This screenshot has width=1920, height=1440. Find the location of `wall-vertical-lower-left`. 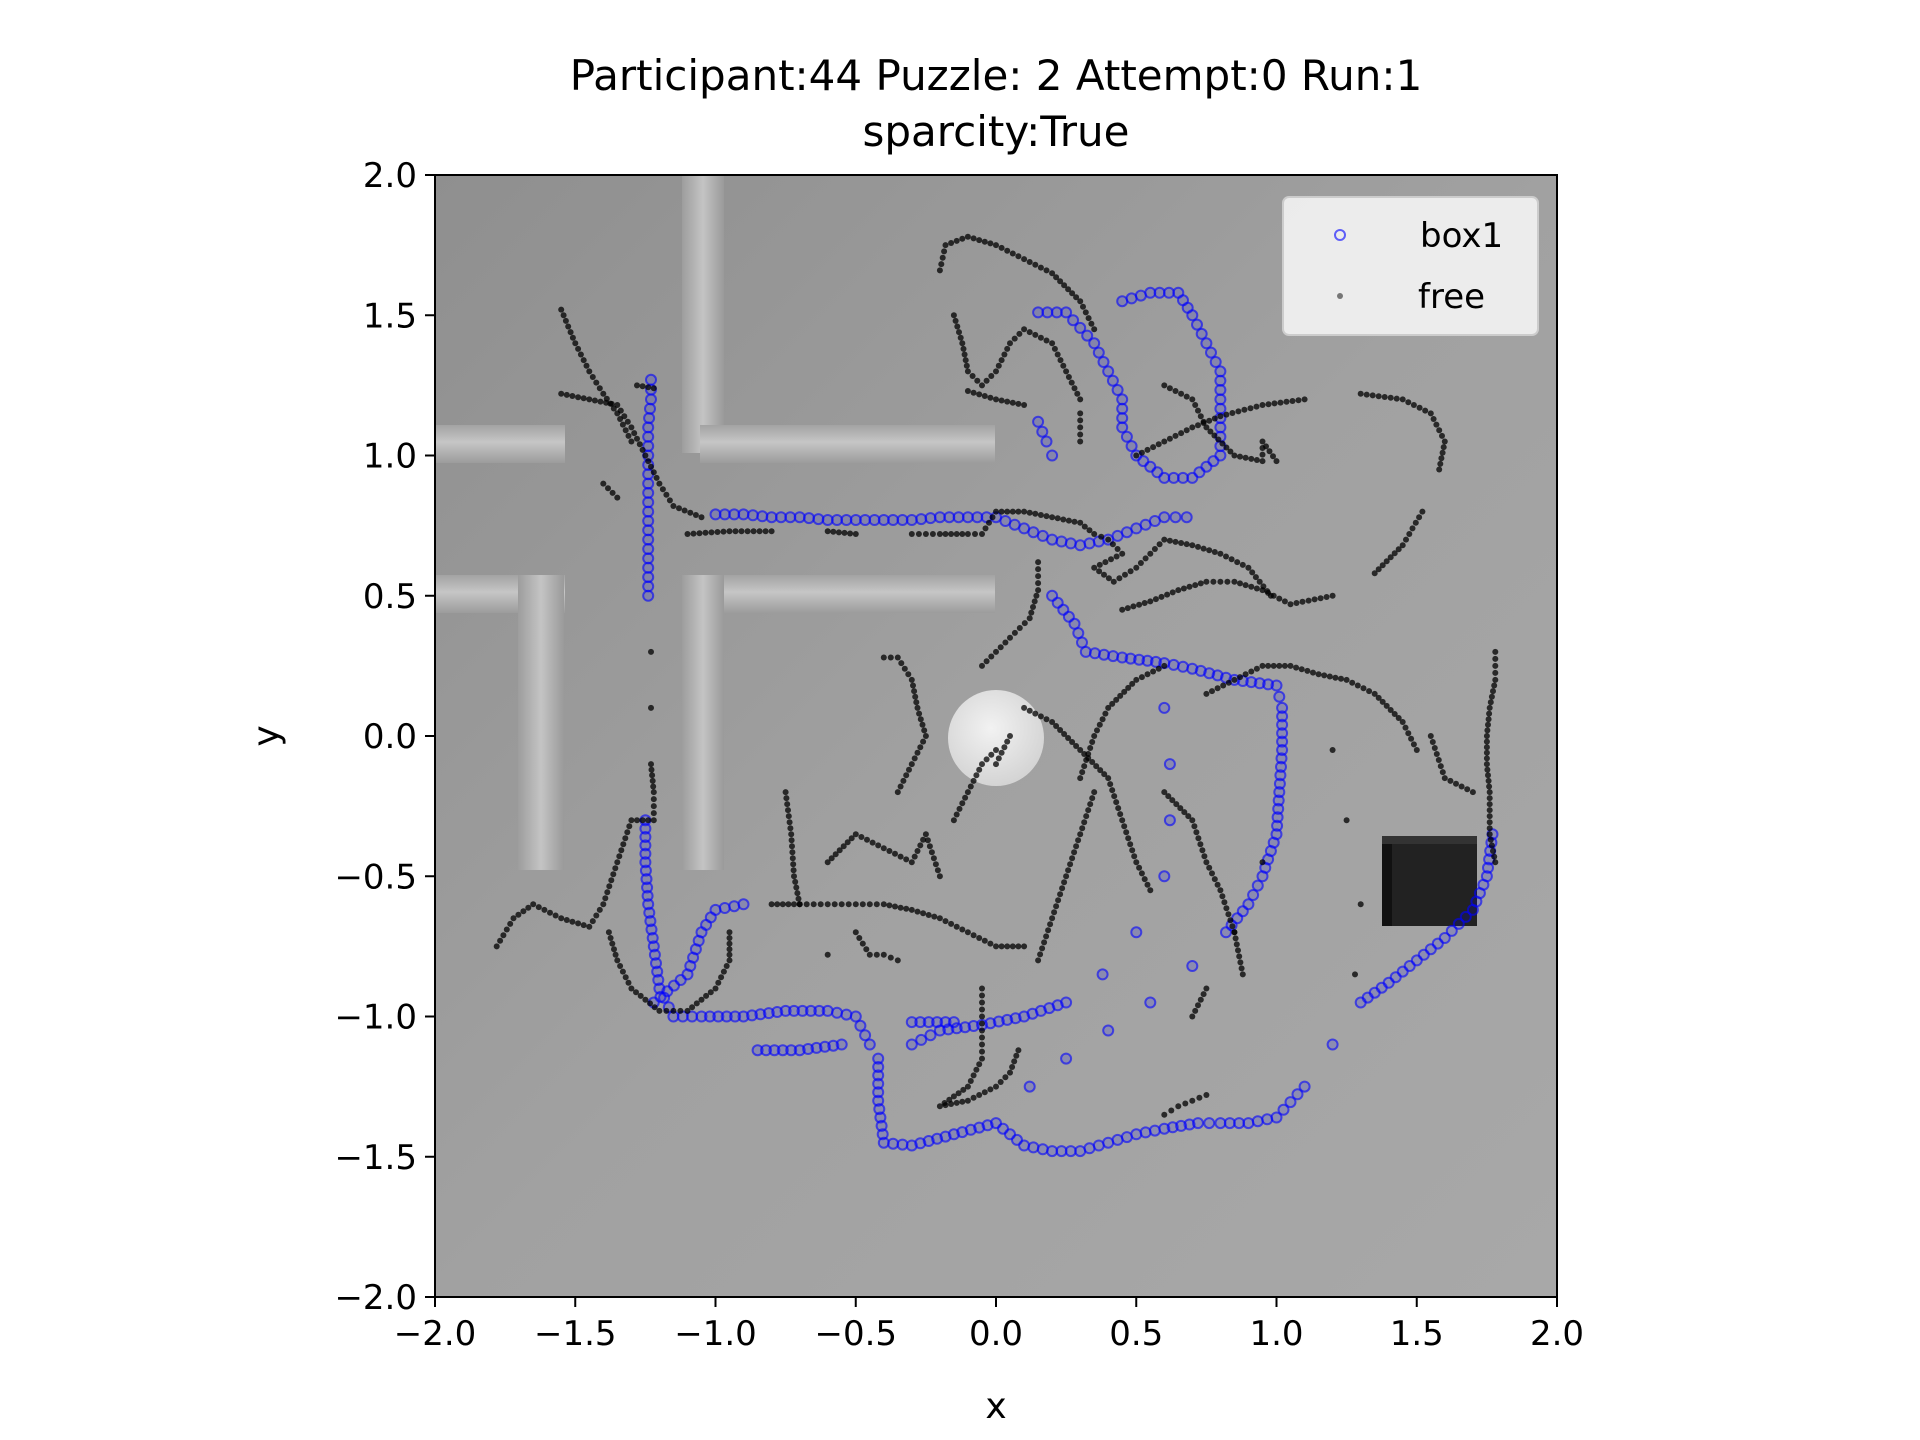

wall-vertical-lower-left is located at coordinates (541, 722).